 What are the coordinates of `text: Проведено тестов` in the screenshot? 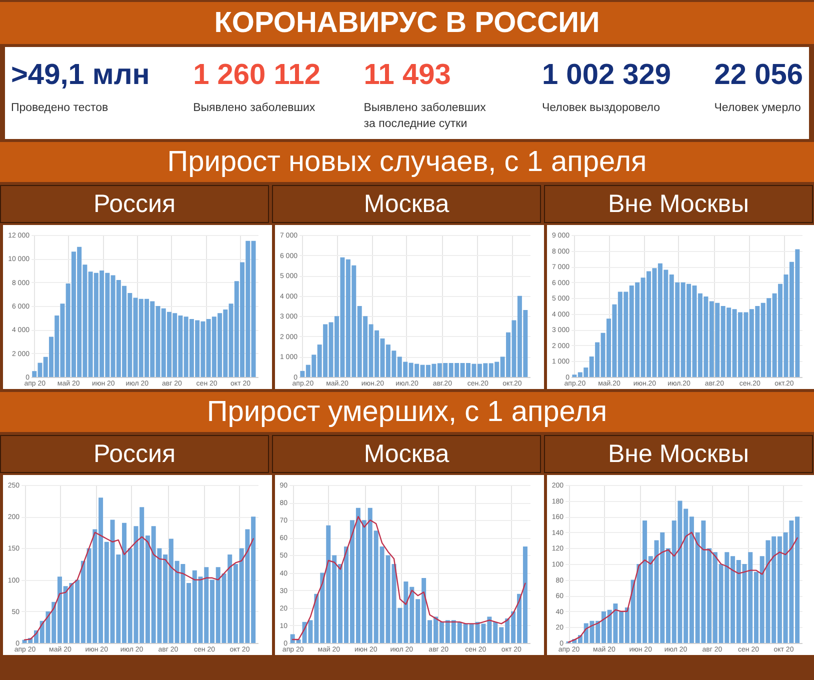 It's located at (60, 108).